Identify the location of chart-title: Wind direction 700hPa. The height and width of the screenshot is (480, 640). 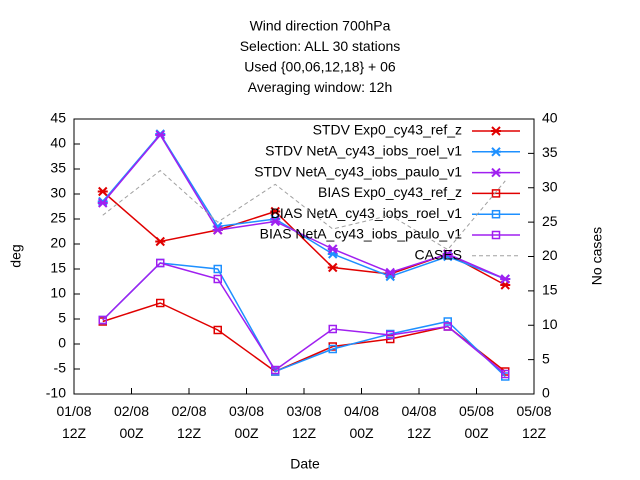
(320, 26).